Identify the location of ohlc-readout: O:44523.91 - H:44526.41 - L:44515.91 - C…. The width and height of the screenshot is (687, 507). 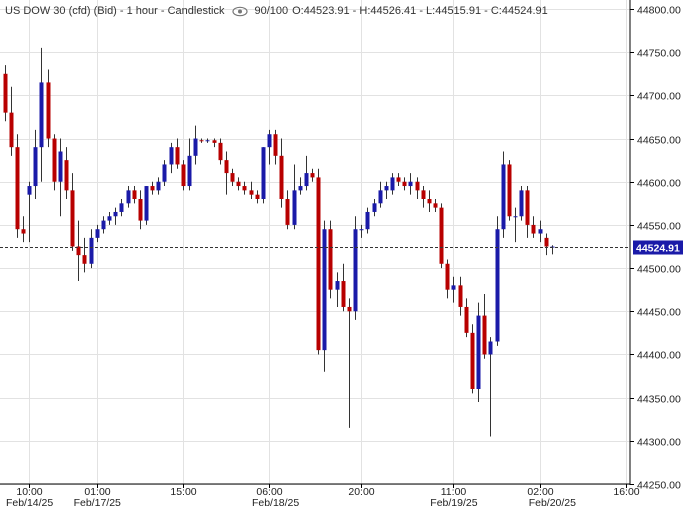
(420, 11).